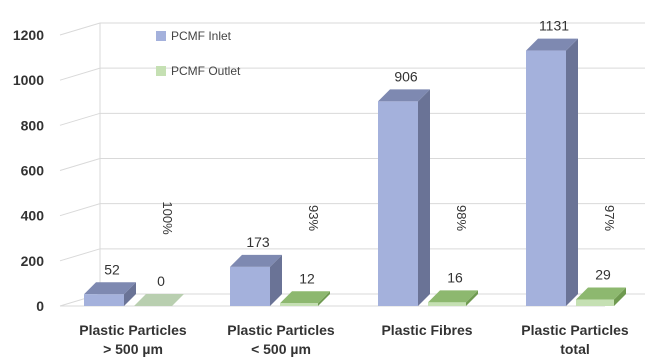  Describe the element at coordinates (426, 330) in the screenshot. I see `category-label: Plastic Fibres` at that location.